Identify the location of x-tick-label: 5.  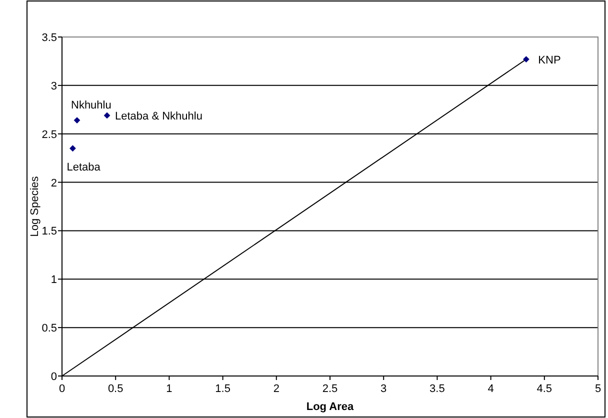
(598, 389).